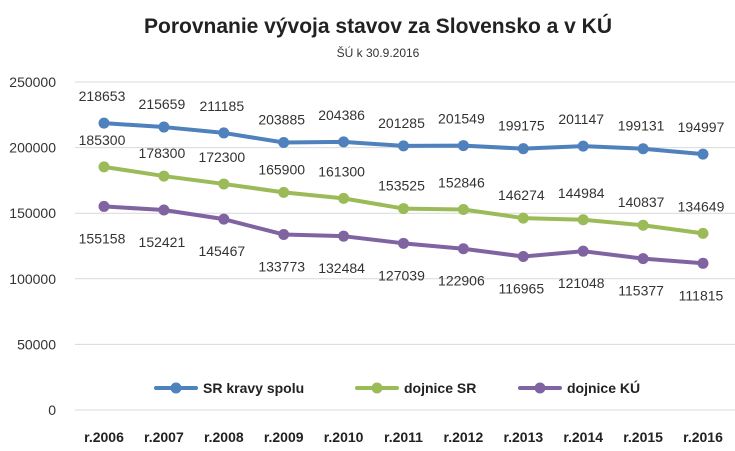  I want to click on x-tick-label: r.2006, so click(104, 437).